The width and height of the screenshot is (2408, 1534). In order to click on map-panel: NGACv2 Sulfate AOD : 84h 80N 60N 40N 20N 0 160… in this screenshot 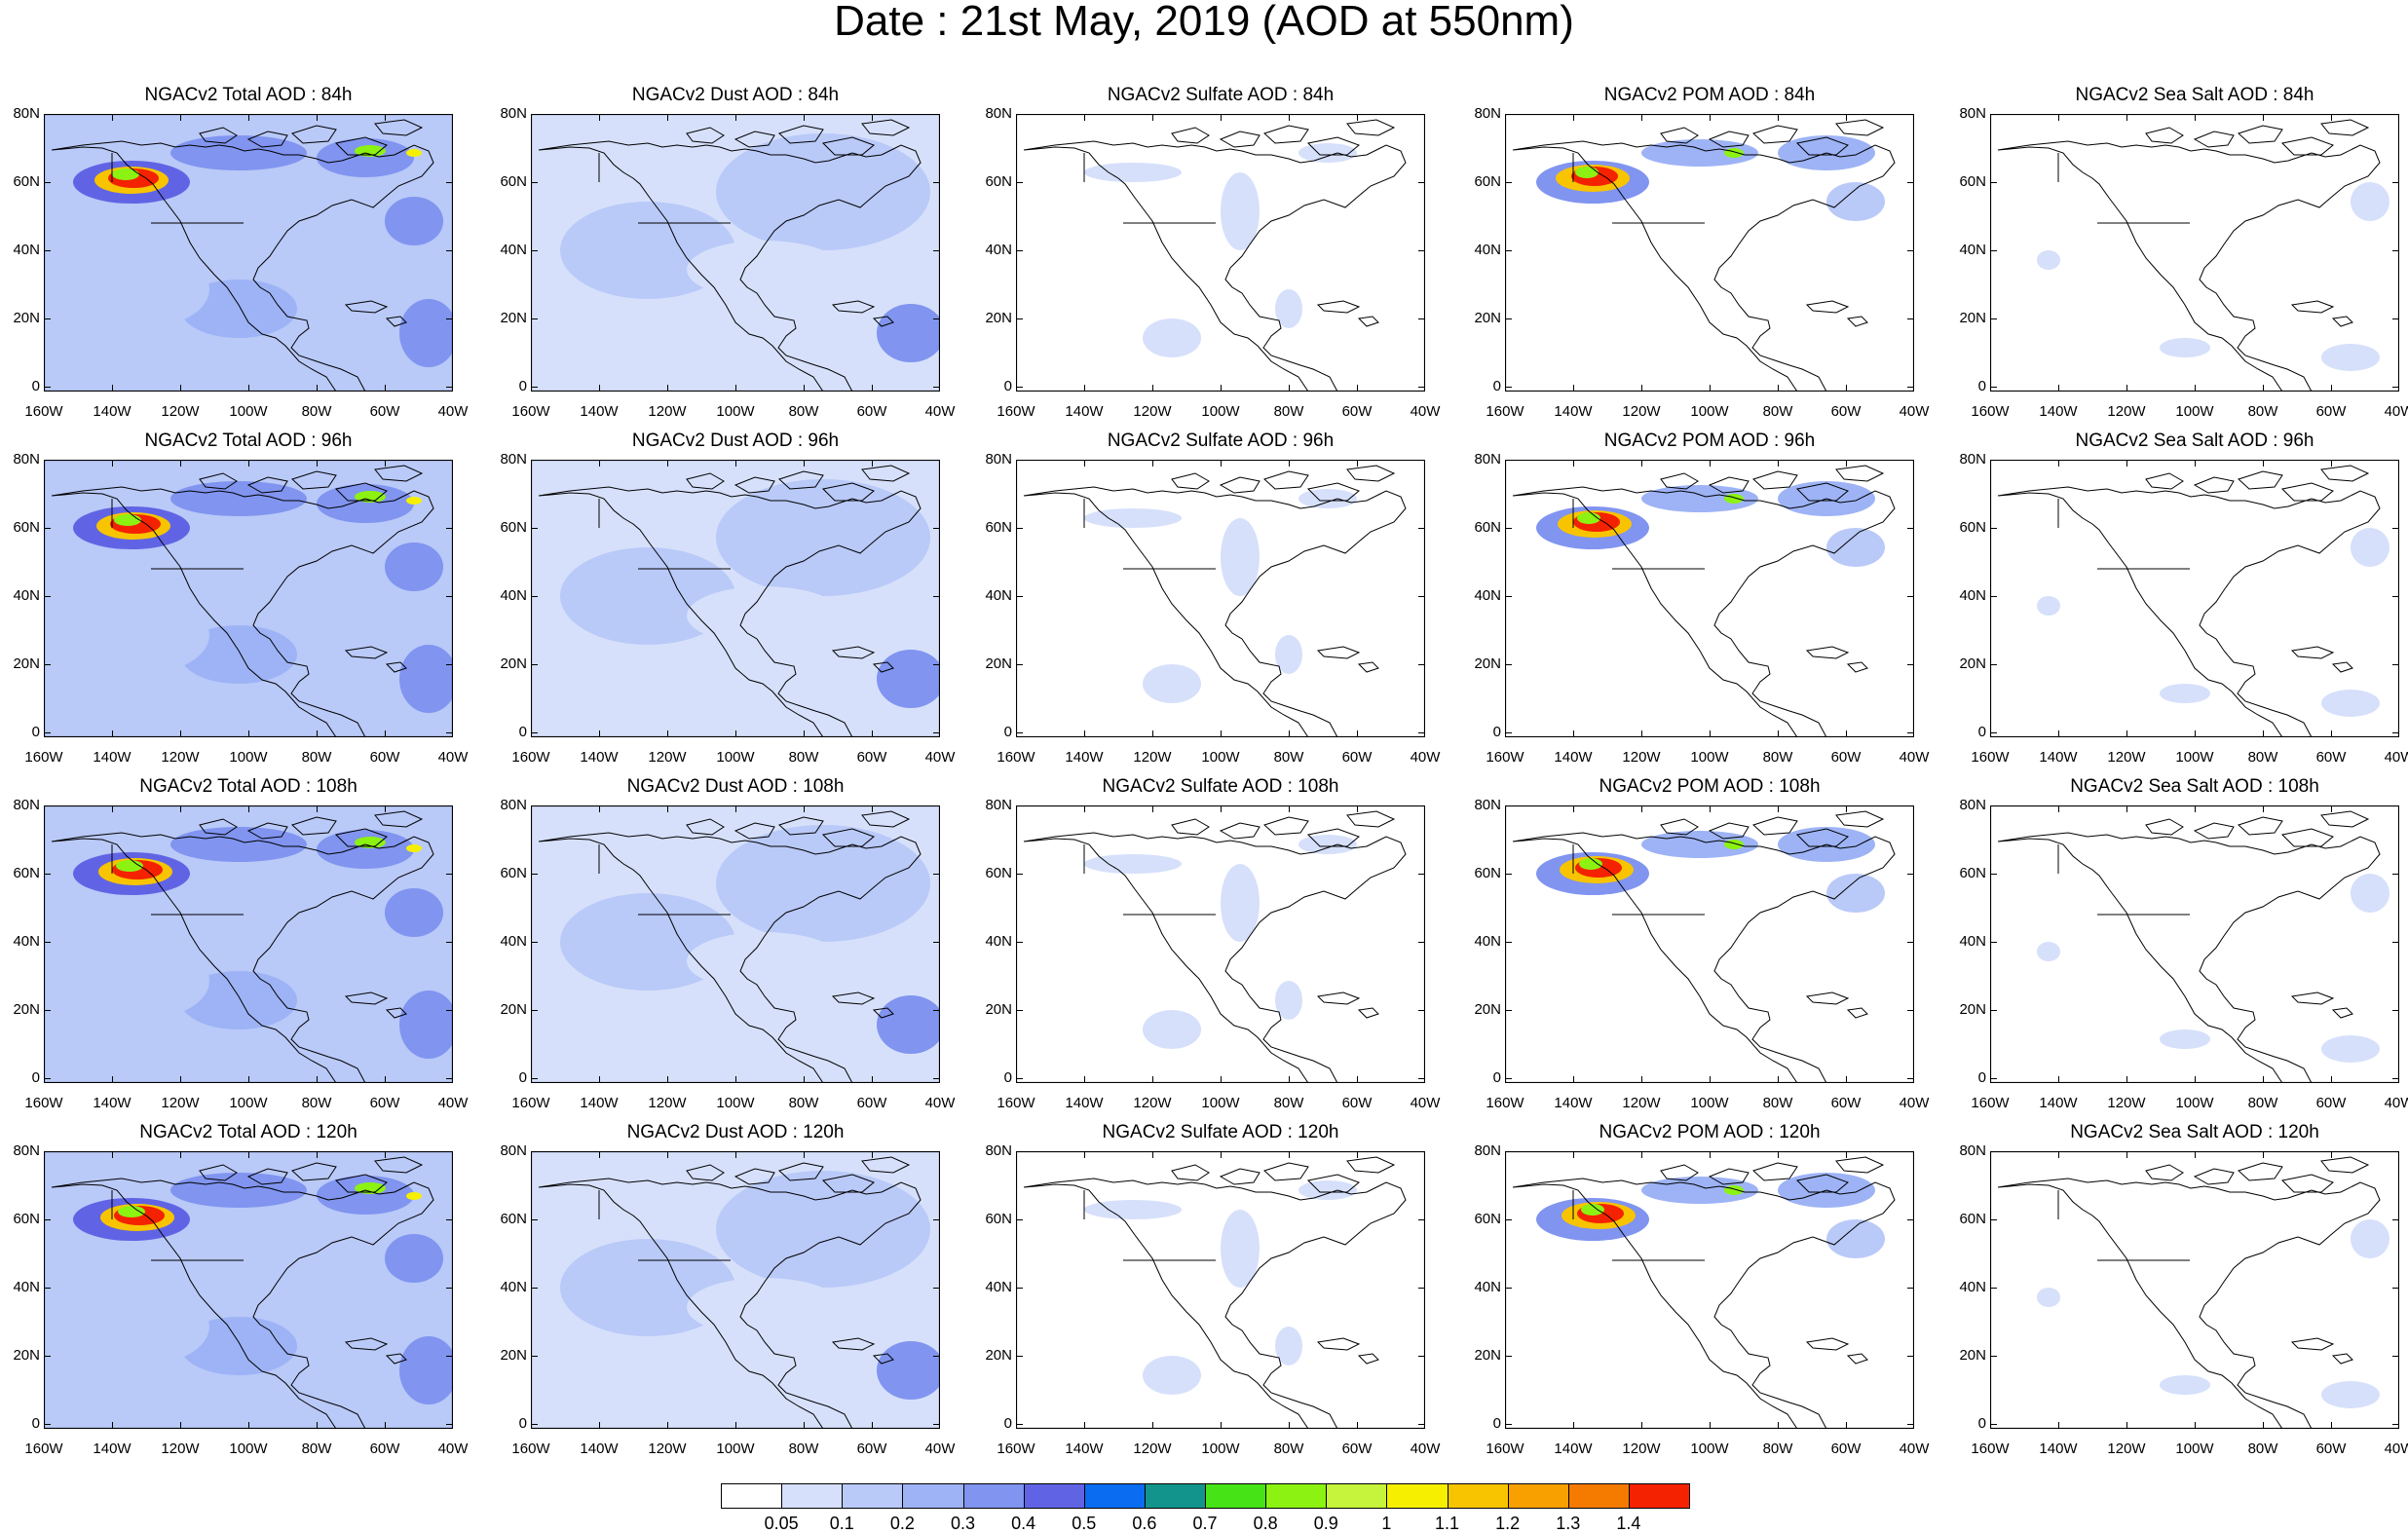, I will do `click(1212, 252)`.